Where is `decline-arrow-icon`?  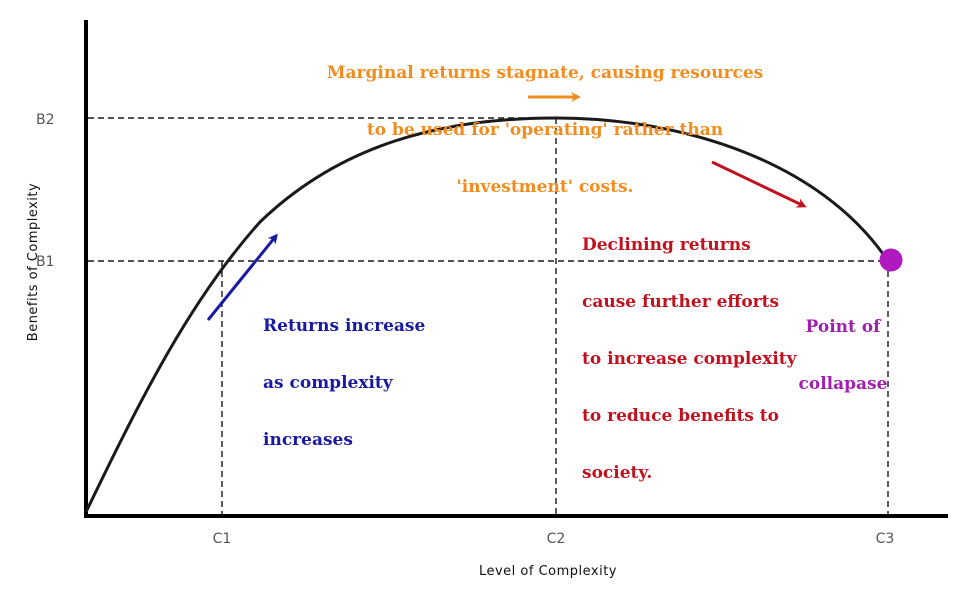 decline-arrow-icon is located at coordinates (759, 184).